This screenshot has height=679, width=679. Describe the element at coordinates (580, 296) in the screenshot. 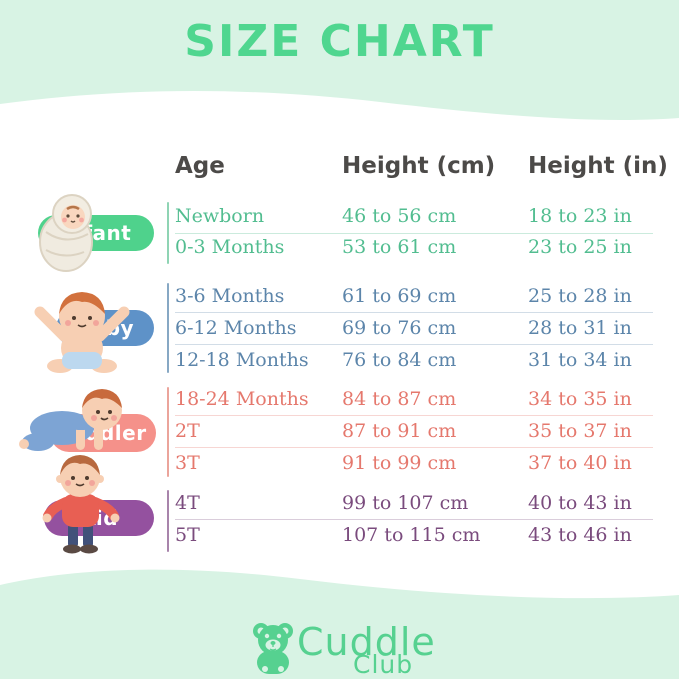

I see `height-in-cell: 25 to 28 in` at that location.